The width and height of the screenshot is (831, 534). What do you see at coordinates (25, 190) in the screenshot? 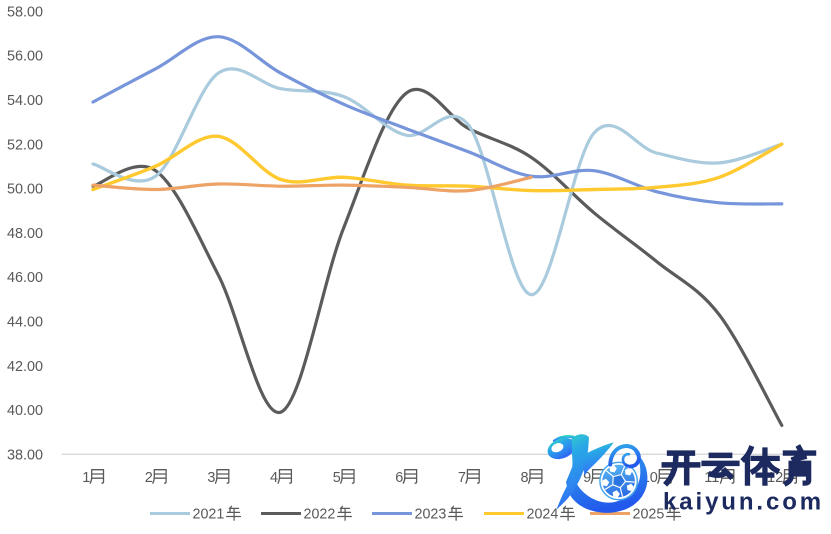
I see `svg-text: 50.00` at bounding box center [25, 190].